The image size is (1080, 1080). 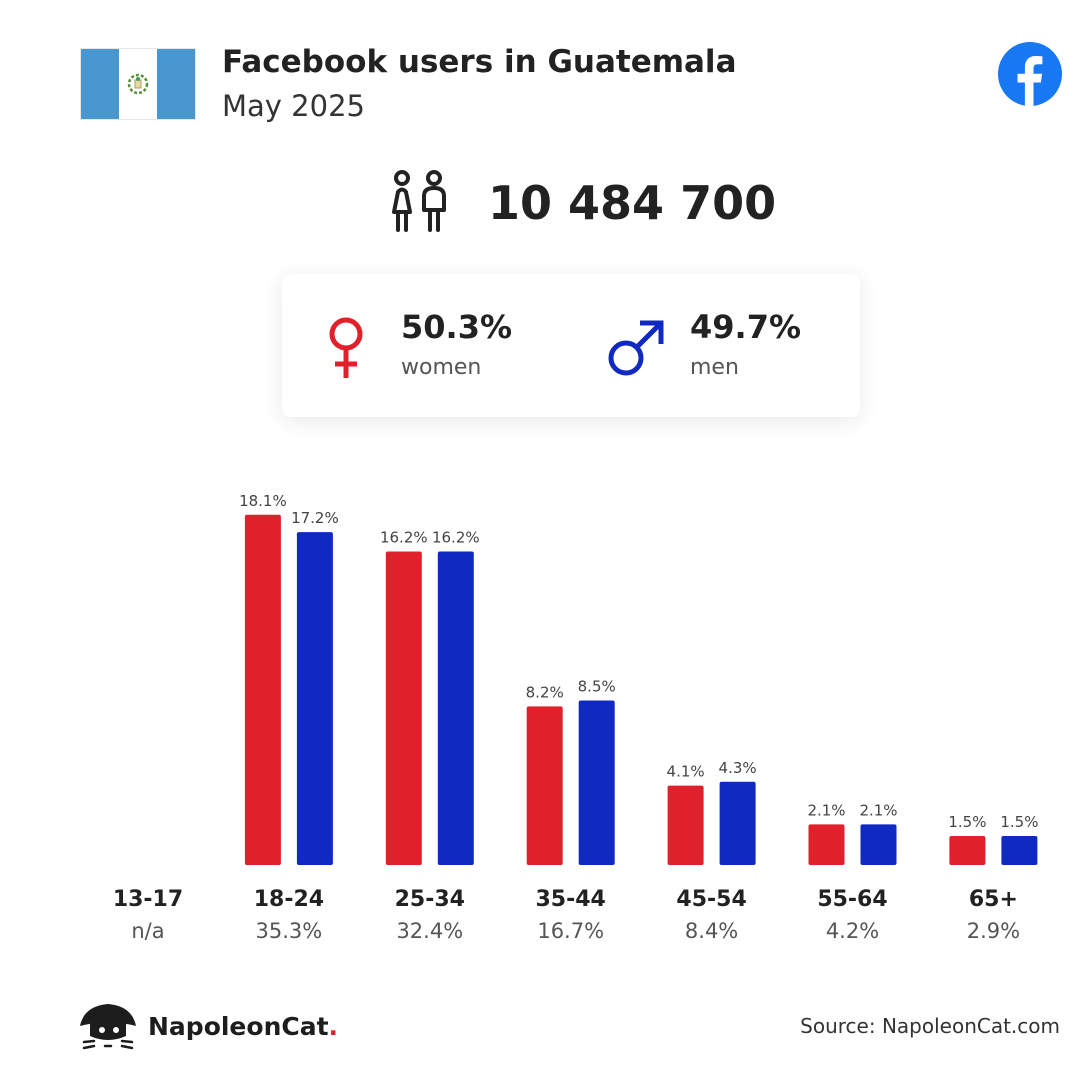 I want to click on gender-split-card: 50.3% women 49.7% men, so click(x=571, y=345).